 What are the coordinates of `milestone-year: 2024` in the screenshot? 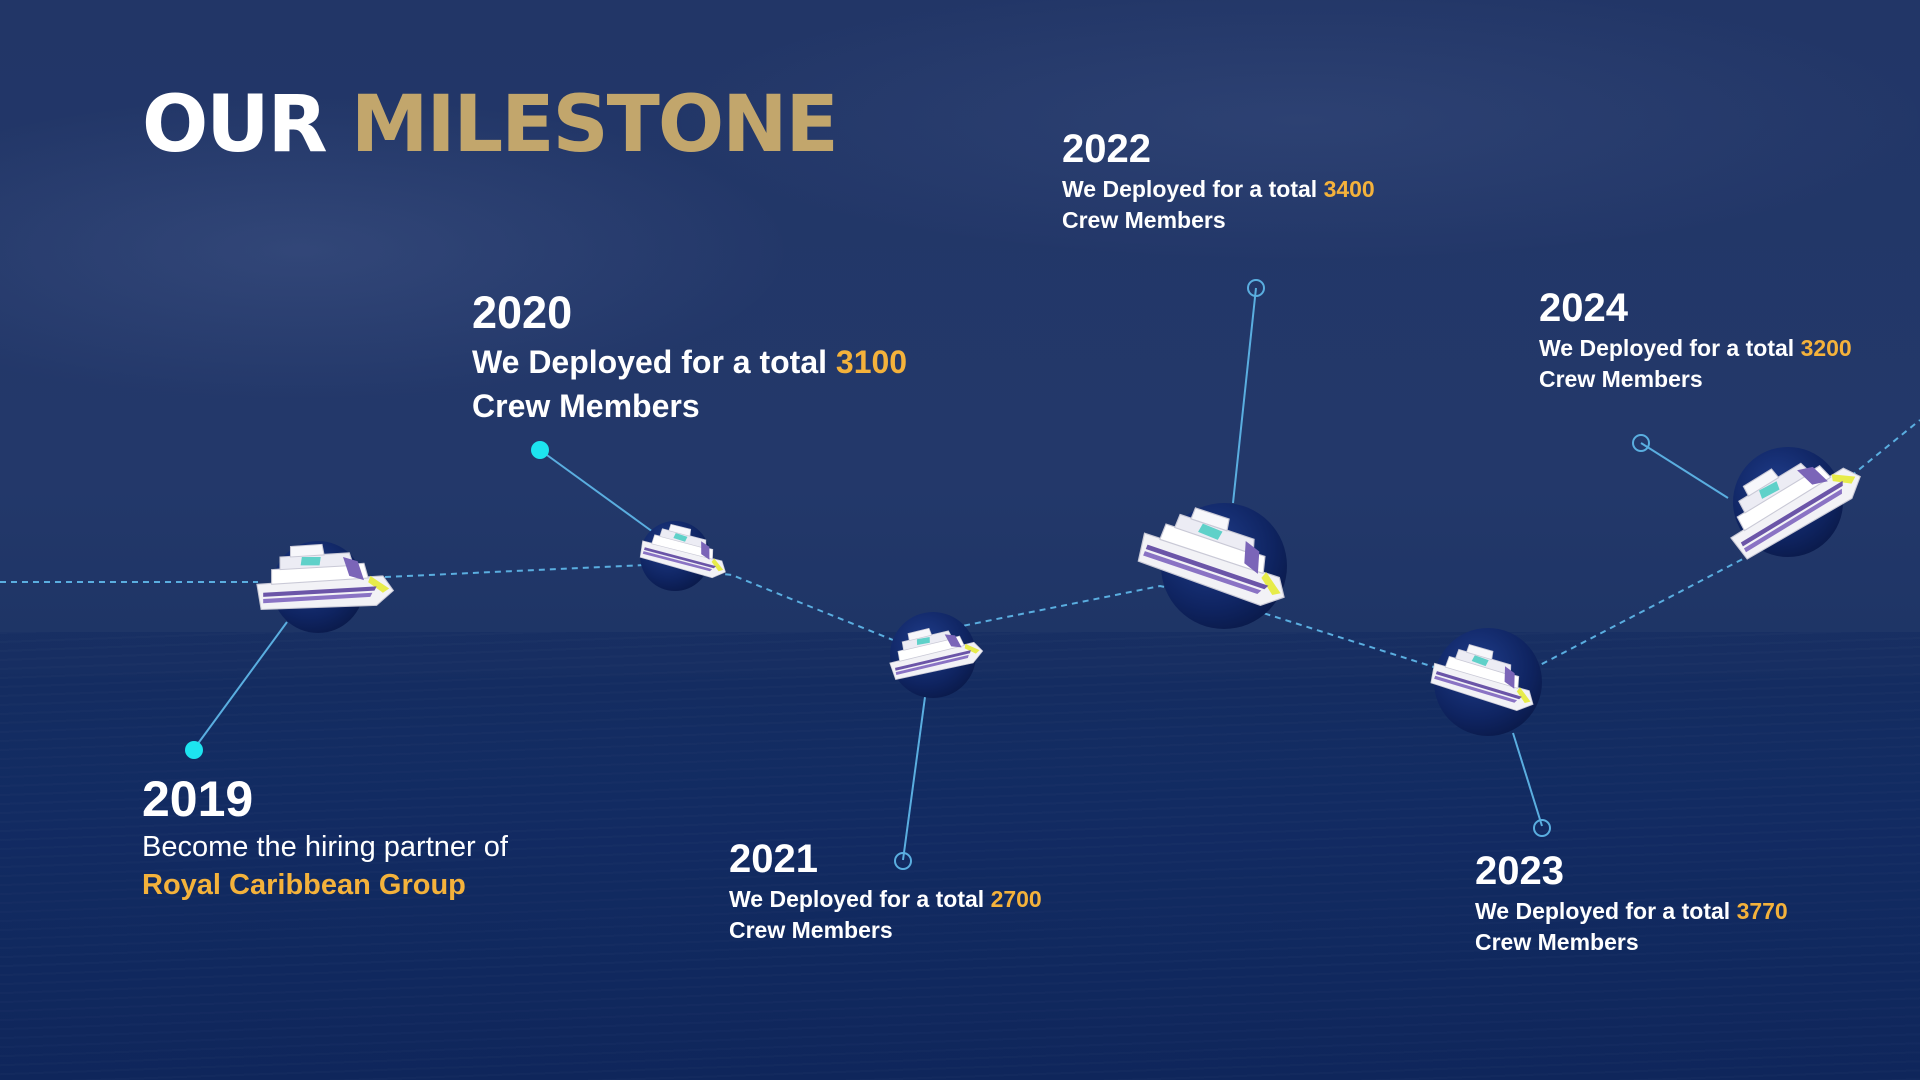 It's located at (1583, 308).